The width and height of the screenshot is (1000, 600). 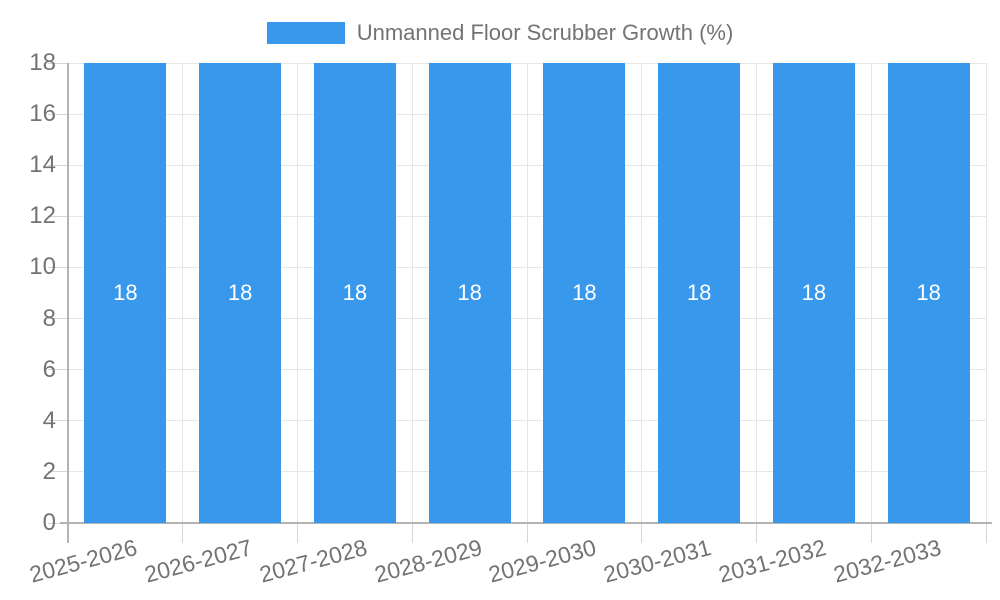 I want to click on y-axis-tick-label: 8, so click(x=49, y=318).